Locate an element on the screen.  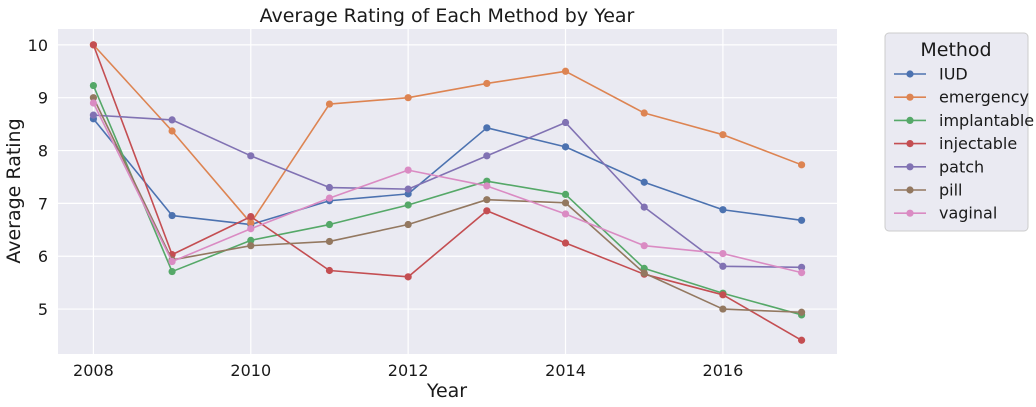
legend-label-implantable: implantable is located at coordinates (986, 120).